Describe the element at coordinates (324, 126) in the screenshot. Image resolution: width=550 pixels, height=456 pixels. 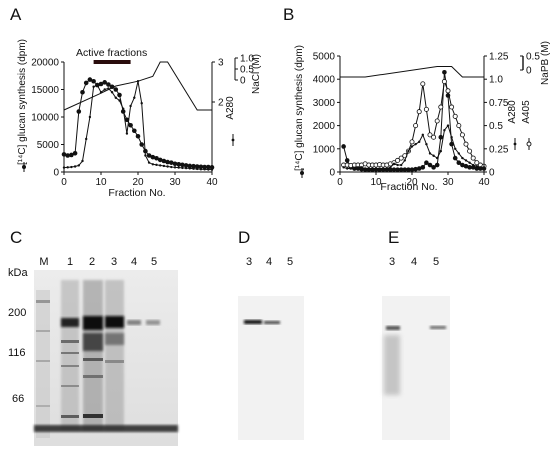
I see `chart-b-y-tick-label: 2000` at that location.